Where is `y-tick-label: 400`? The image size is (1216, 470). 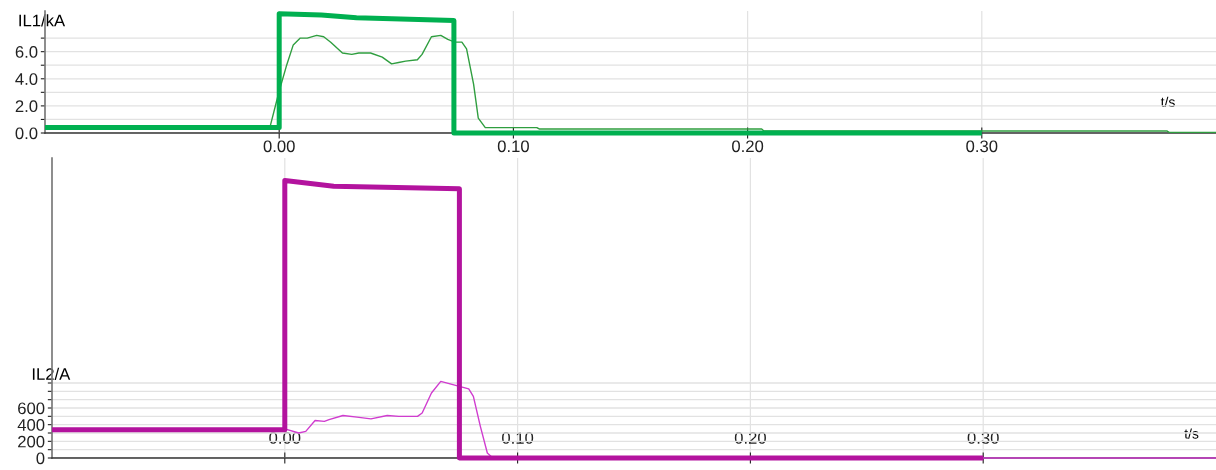 y-tick-label: 400 is located at coordinates (31, 425).